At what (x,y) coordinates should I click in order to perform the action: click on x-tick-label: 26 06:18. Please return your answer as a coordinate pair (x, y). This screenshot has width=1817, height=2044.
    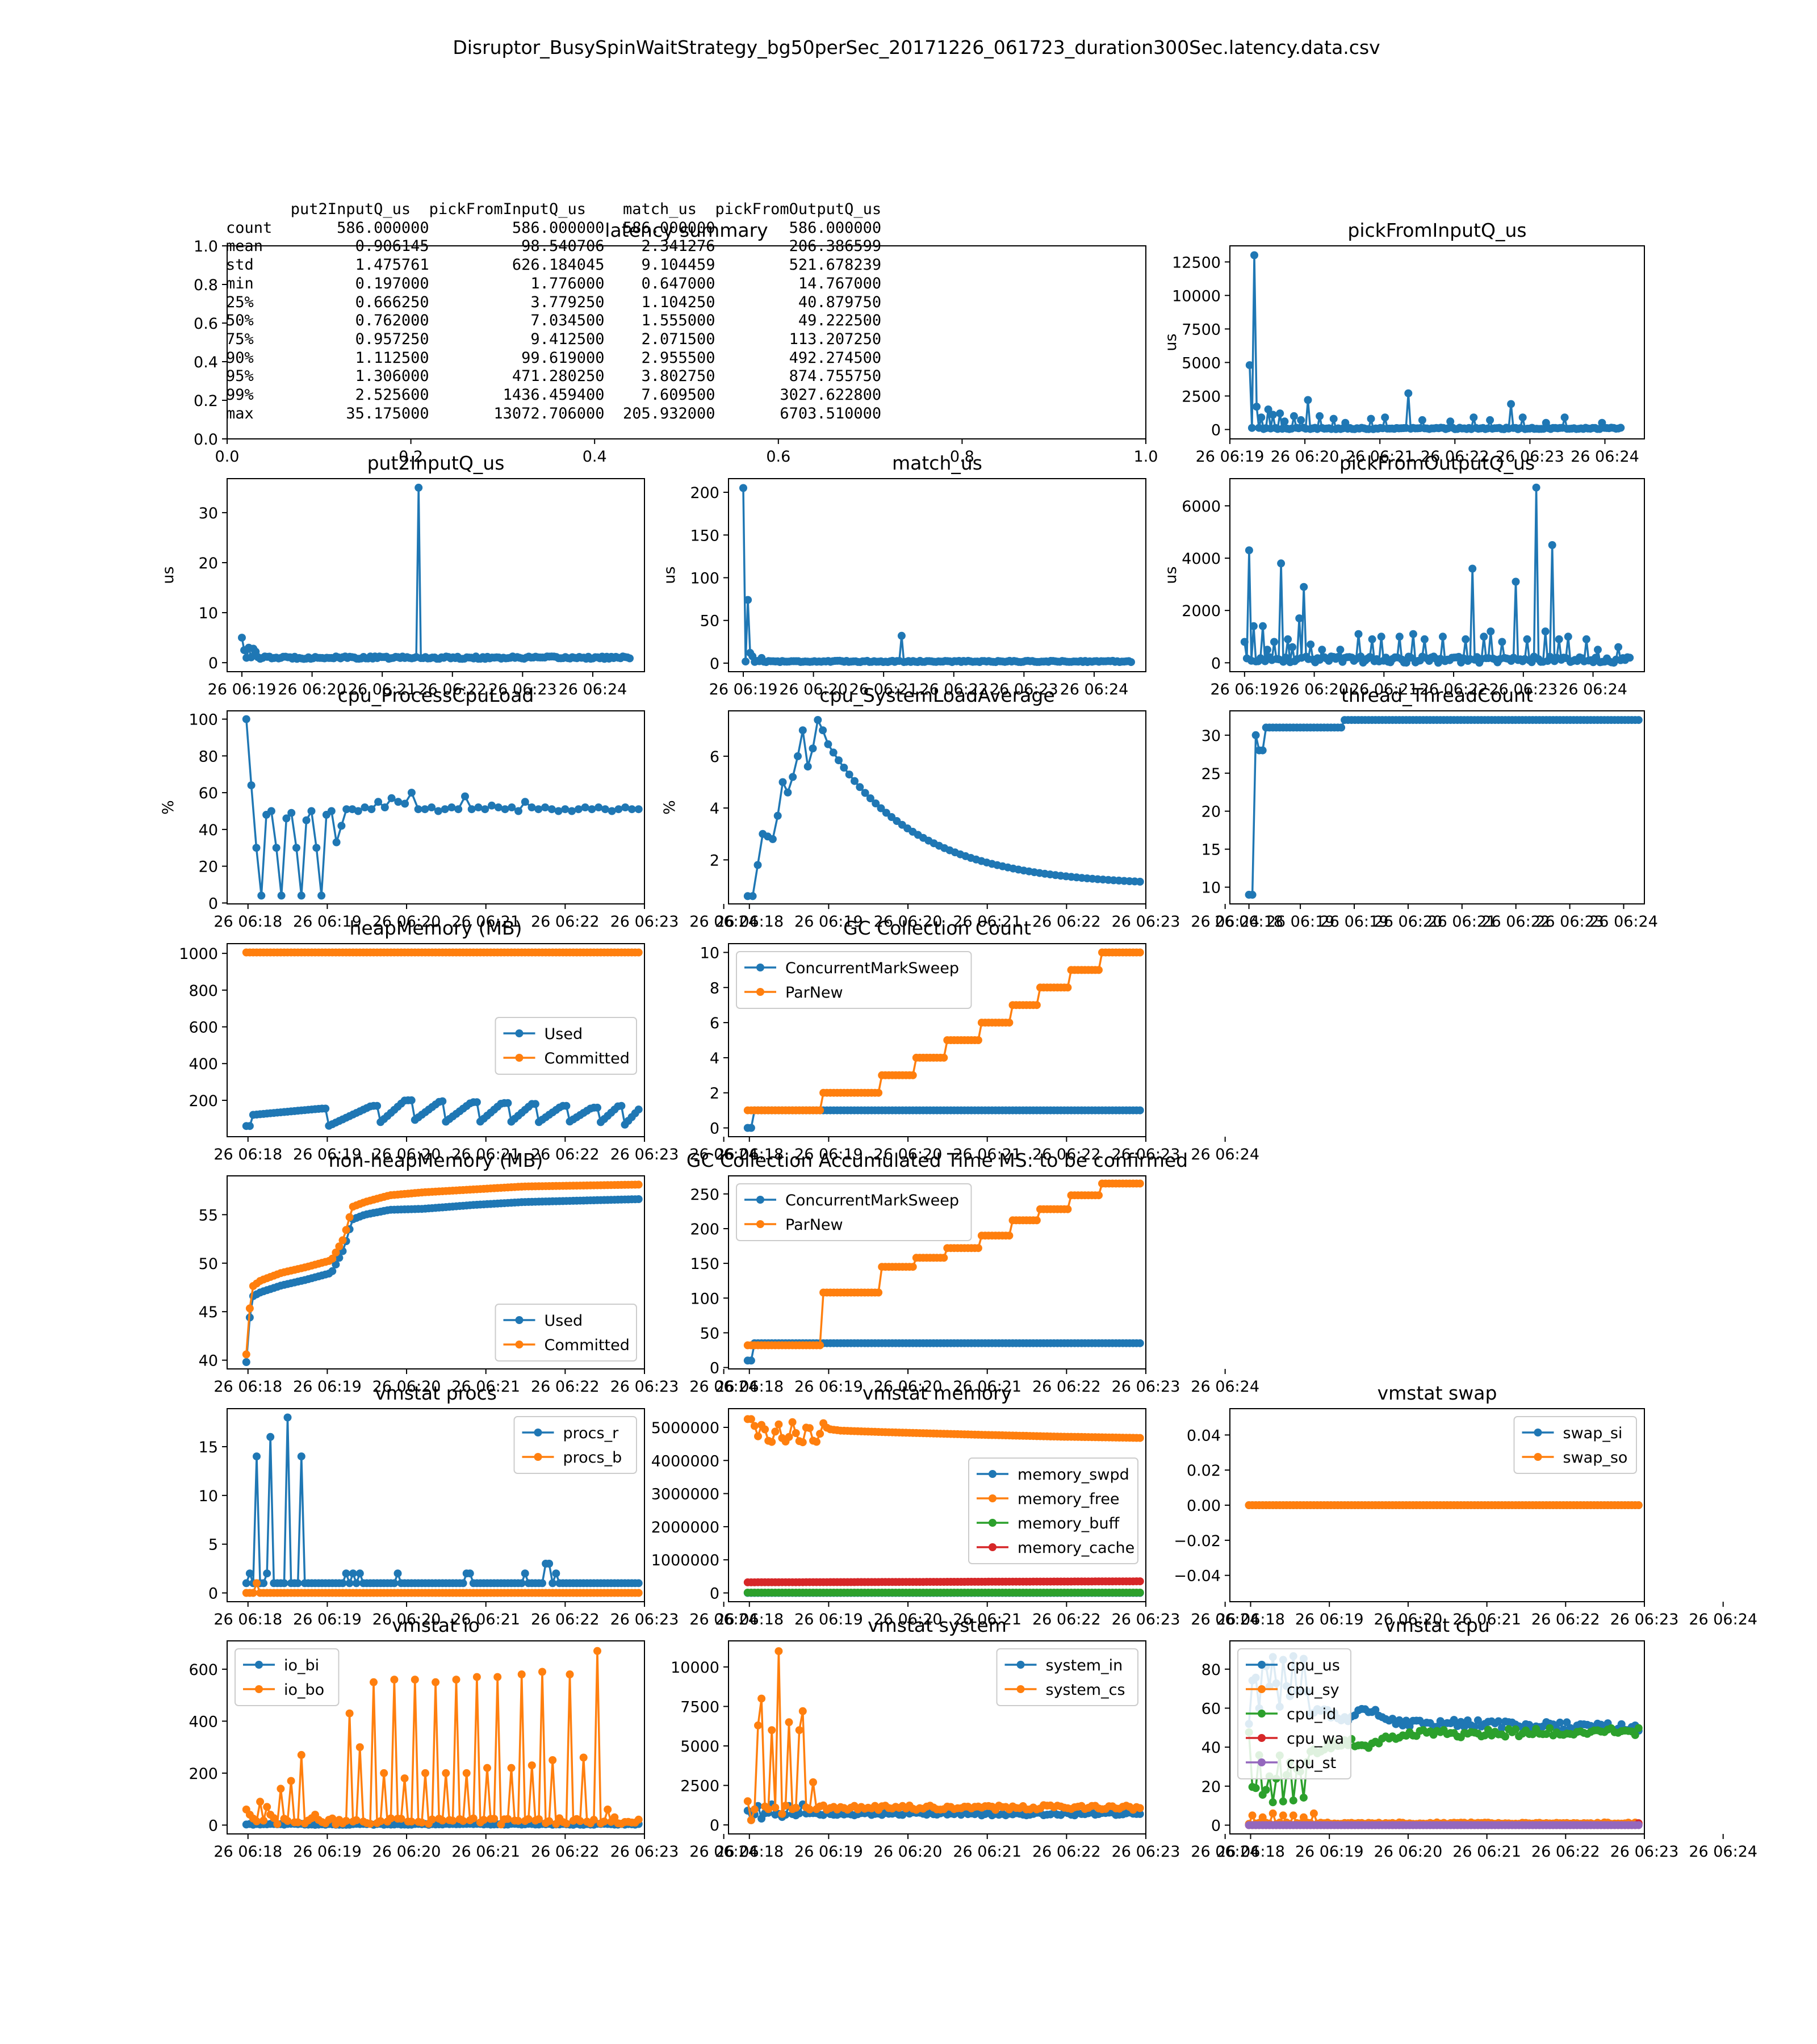
    Looking at the image, I should click on (749, 1852).